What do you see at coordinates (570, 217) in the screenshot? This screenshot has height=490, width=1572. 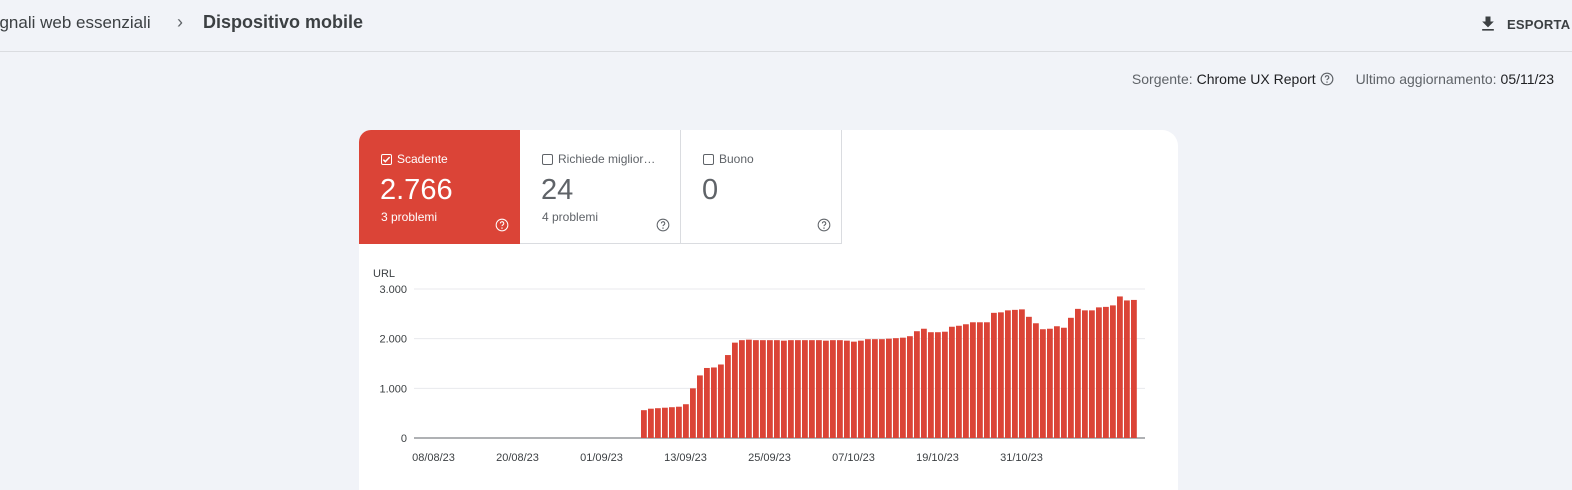 I see `tile-issues: 4 problemi` at bounding box center [570, 217].